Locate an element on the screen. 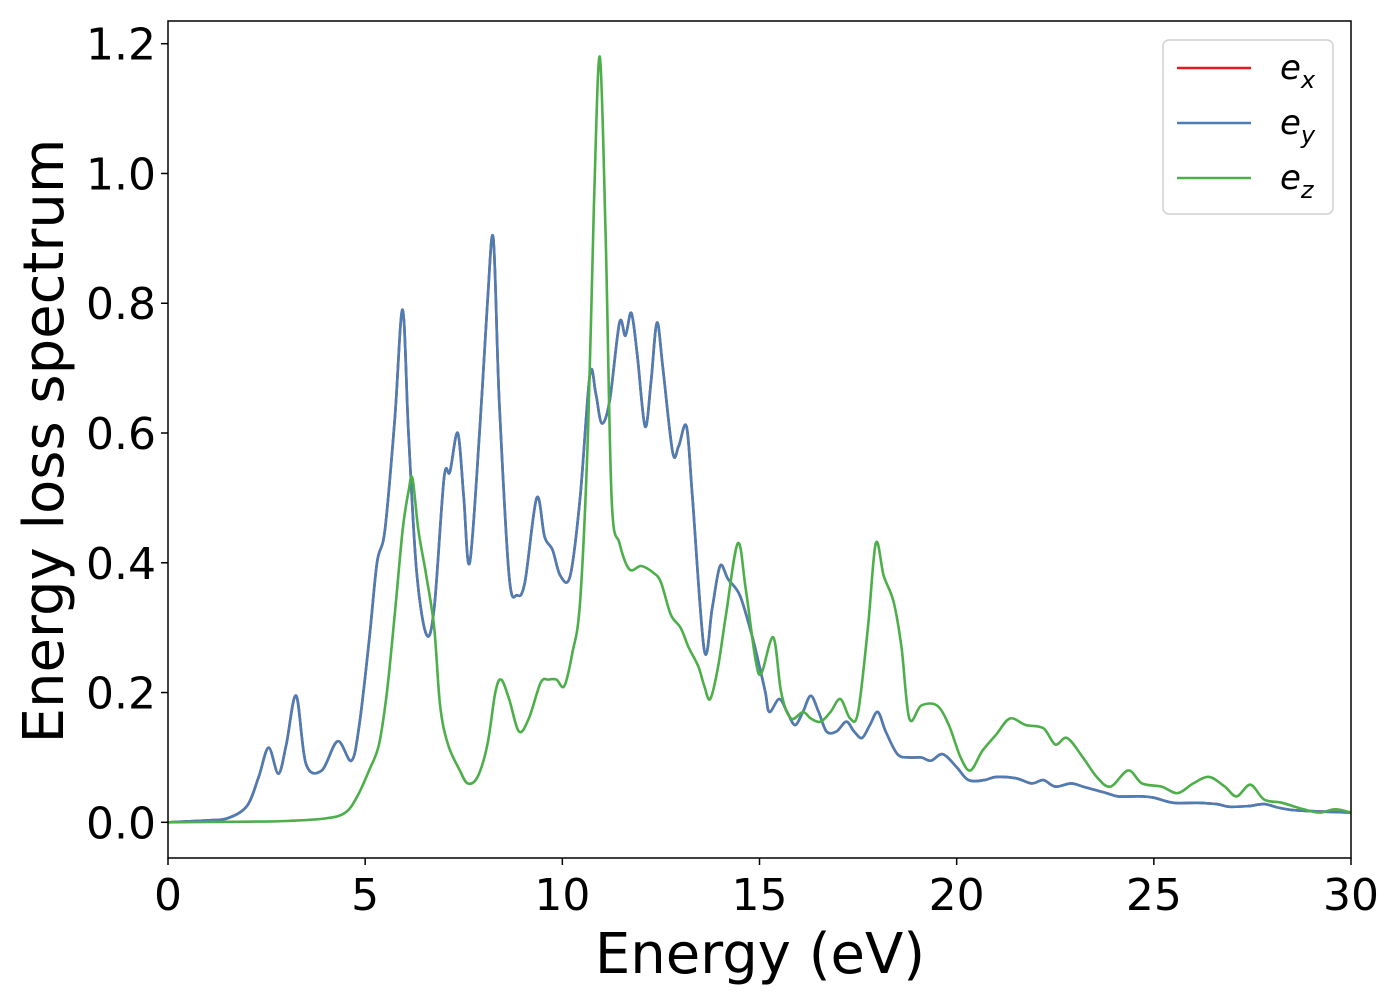 This screenshot has width=1400, height=1000. y-tick-label: 0.0 is located at coordinates (121, 823).